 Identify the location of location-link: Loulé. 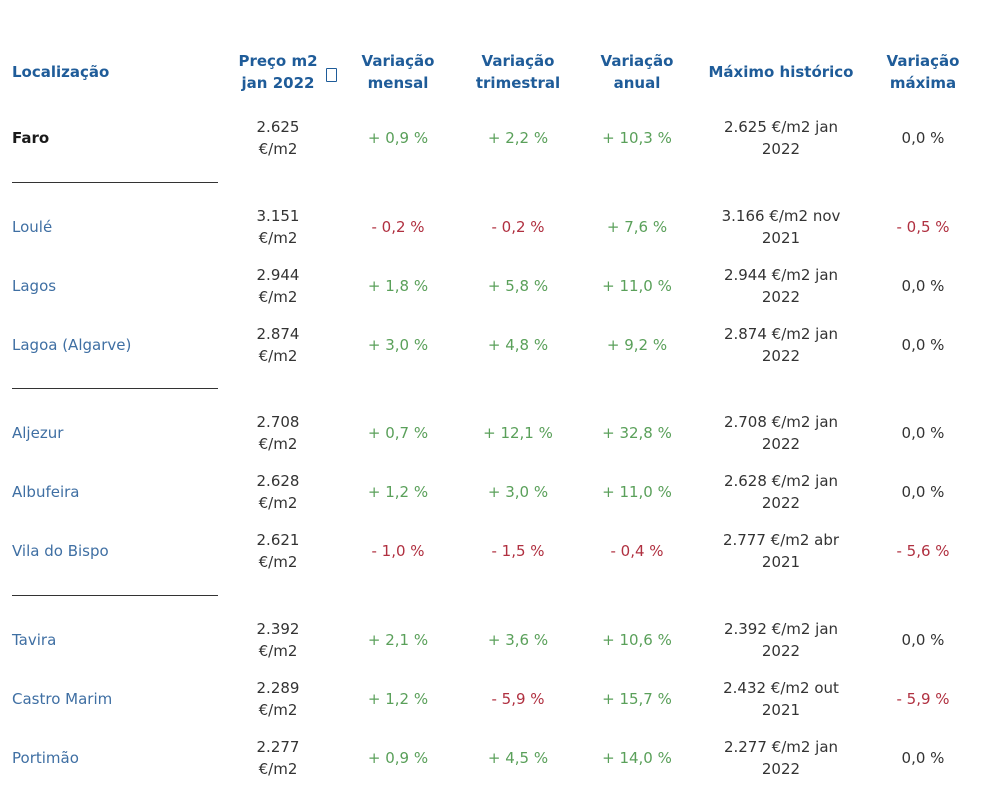
(32, 227).